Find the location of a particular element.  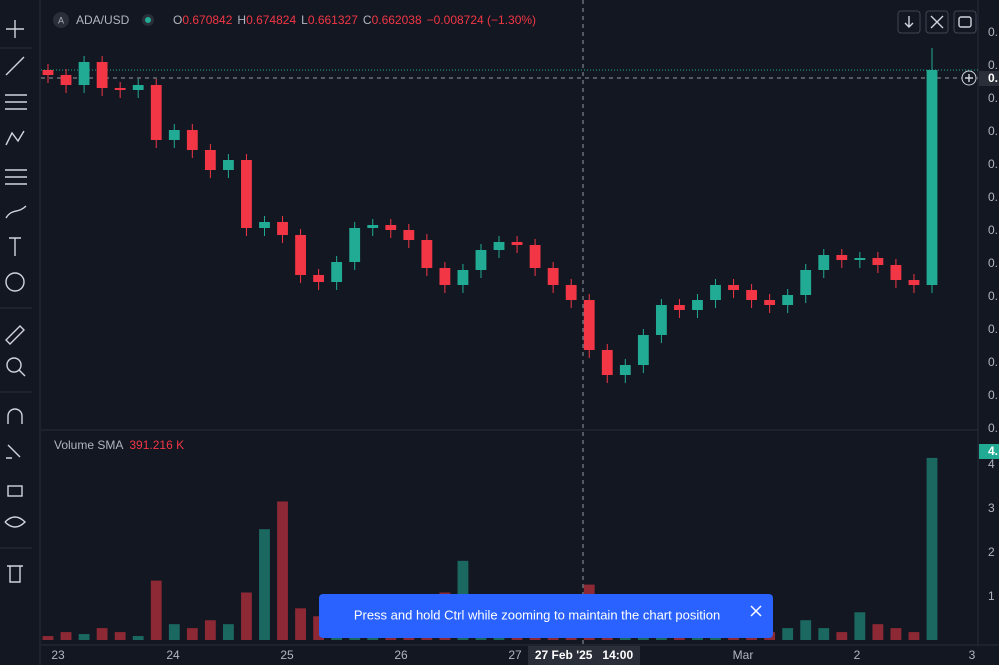

toast is located at coordinates (546, 616).